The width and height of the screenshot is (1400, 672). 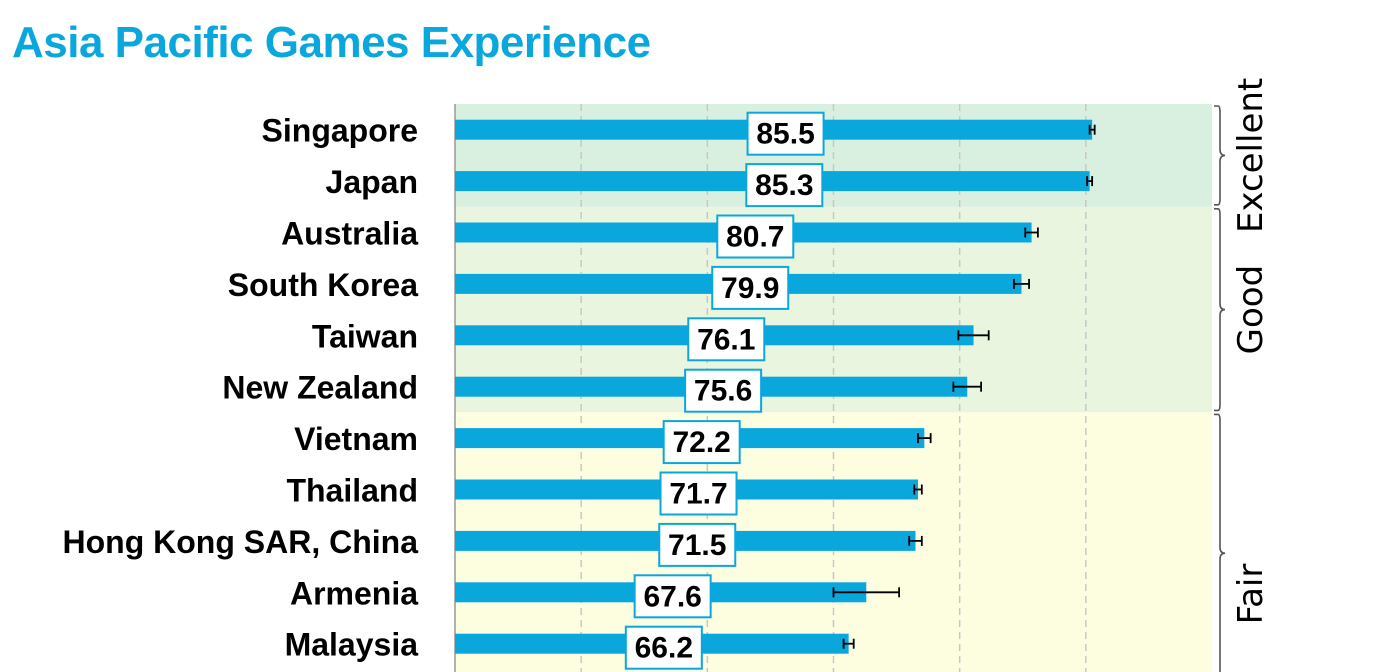 I want to click on band-braces: Excellent Good Fair, so click(x=1242, y=375).